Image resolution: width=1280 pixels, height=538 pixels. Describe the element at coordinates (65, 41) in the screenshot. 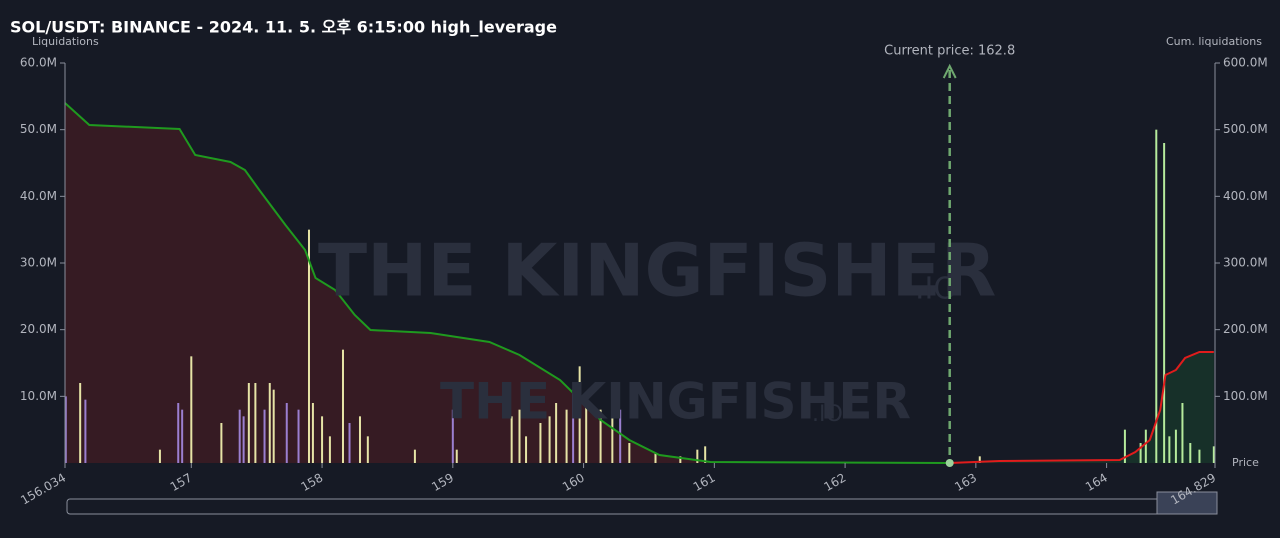

I see `y-axis-label: Liquidations` at that location.